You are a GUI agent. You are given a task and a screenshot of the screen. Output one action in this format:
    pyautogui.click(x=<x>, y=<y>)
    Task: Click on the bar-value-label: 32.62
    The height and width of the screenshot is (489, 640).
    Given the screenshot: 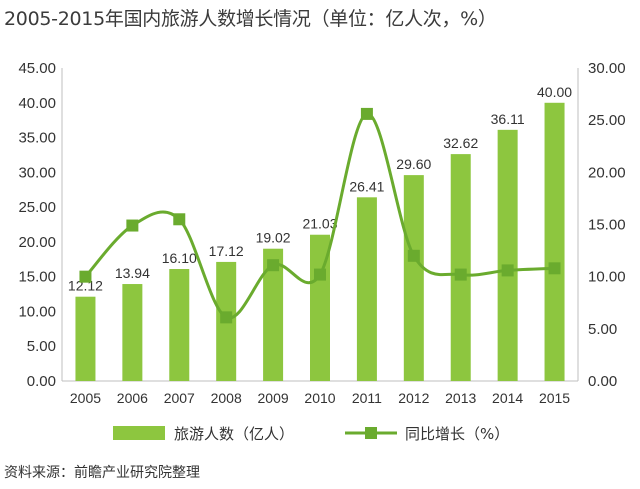 What is the action you would take?
    pyautogui.click(x=460, y=143)
    